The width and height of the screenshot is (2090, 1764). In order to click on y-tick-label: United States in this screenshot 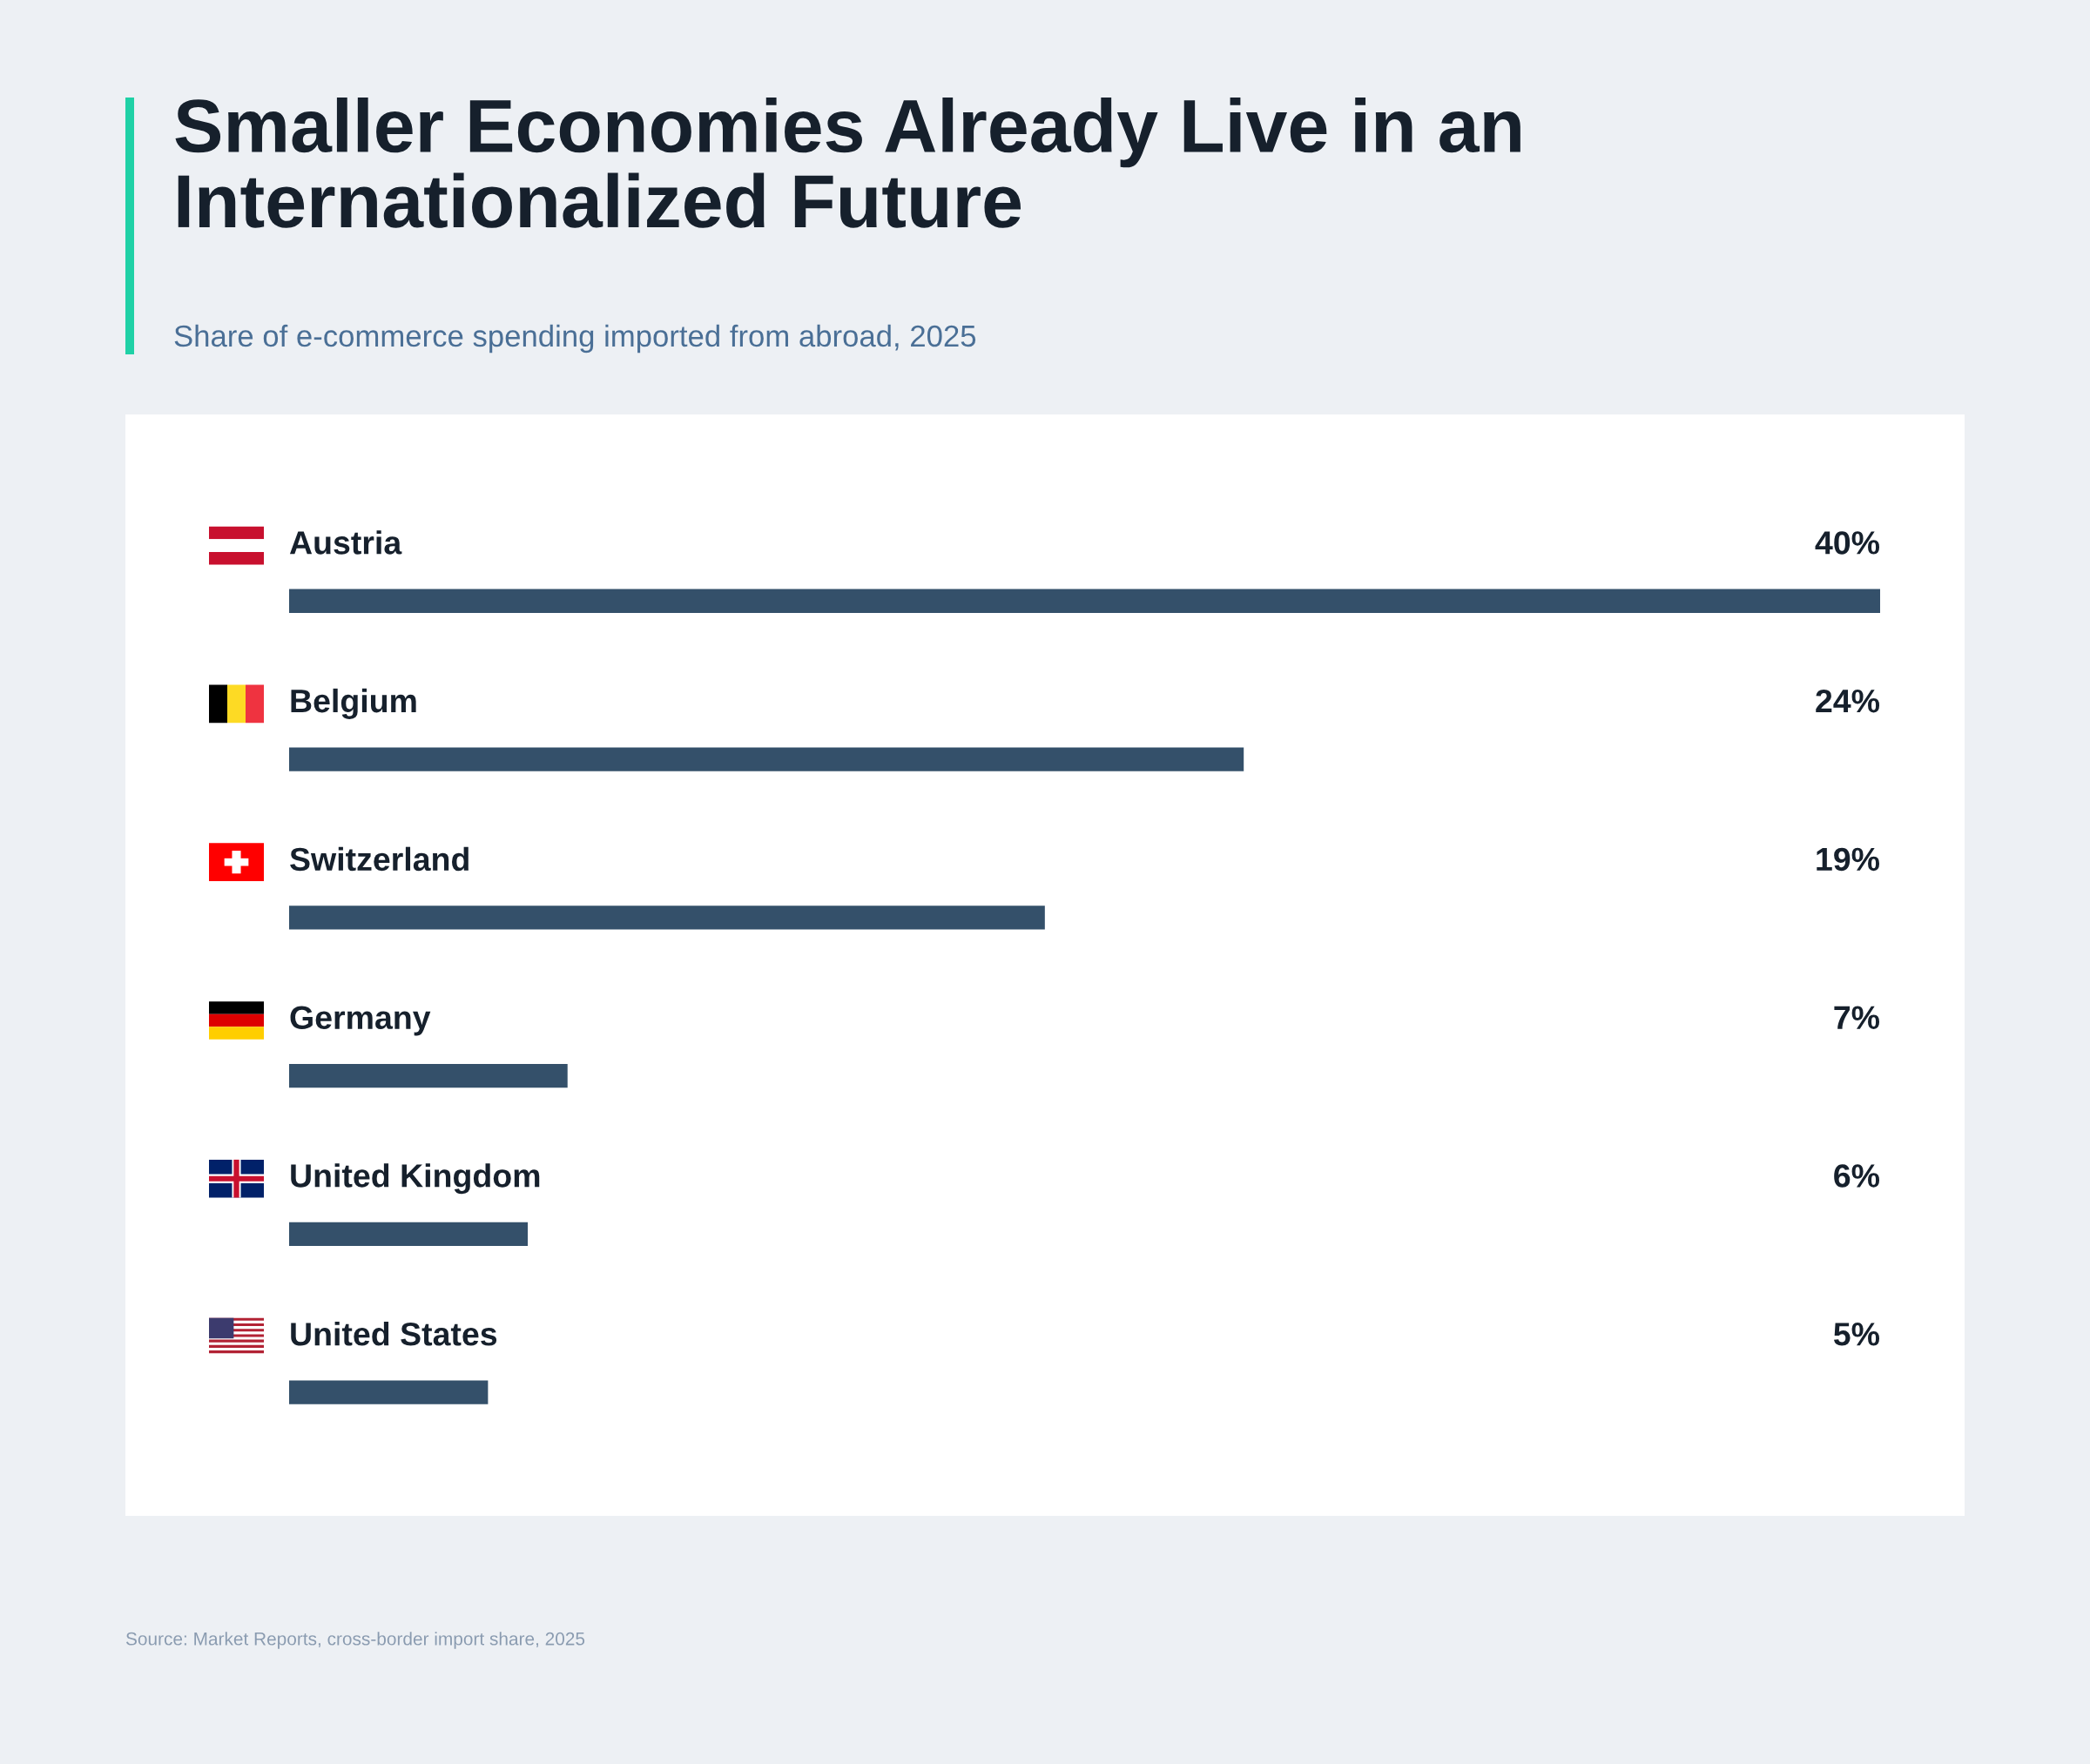, I will do `click(394, 1334)`.